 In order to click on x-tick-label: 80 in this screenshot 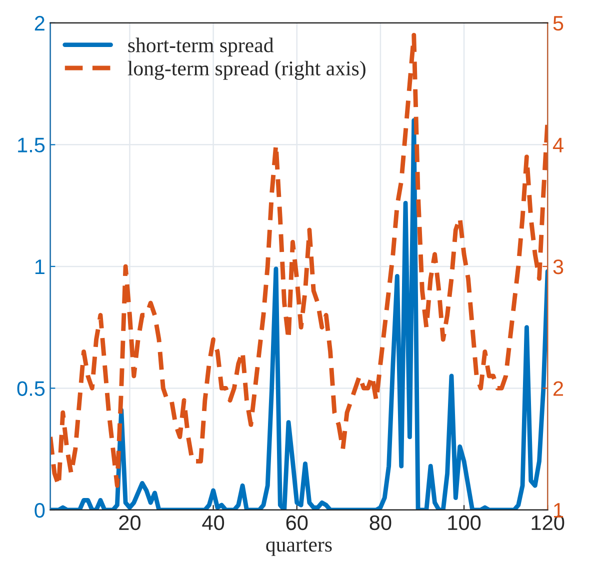, I will do `click(381, 522)`.